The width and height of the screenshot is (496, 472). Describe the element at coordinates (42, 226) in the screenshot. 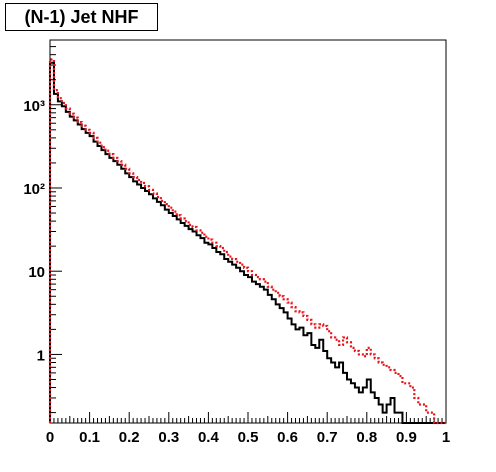

I see `y-axis-ticks: 1 10 10² 10³` at that location.